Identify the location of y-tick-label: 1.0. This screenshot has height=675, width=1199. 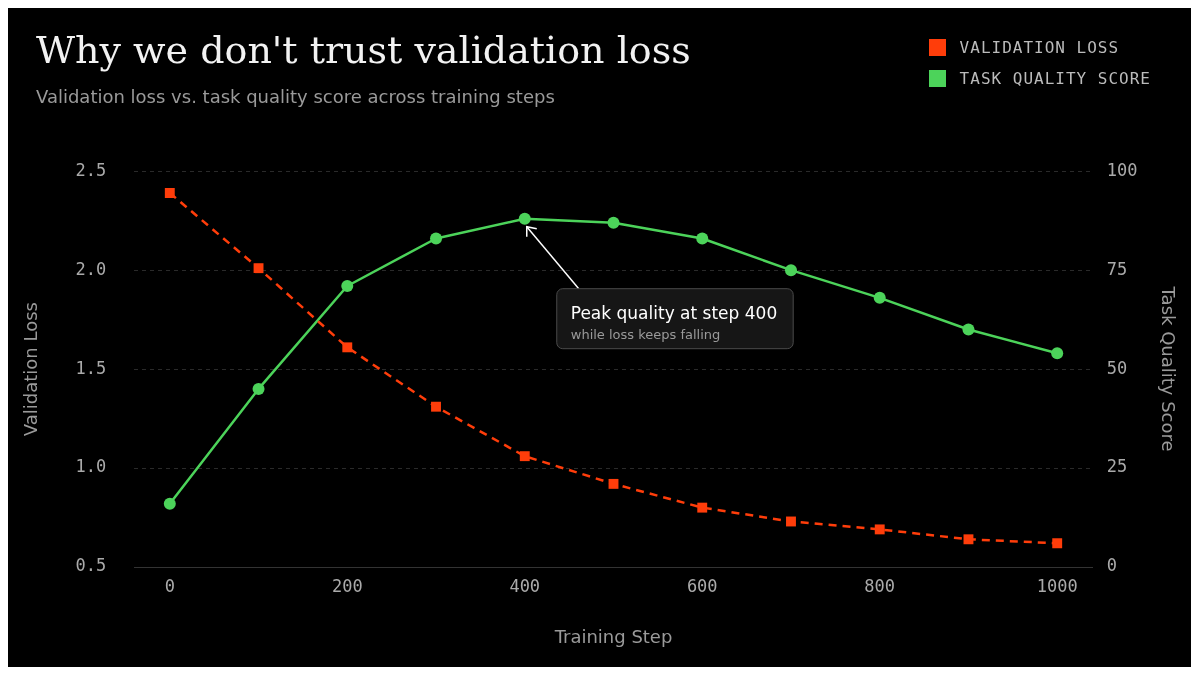
(91, 466).